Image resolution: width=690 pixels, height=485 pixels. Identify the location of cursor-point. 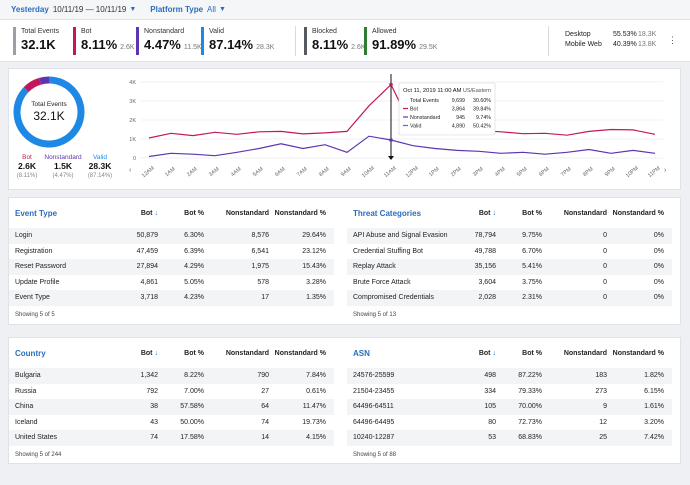
(391, 84).